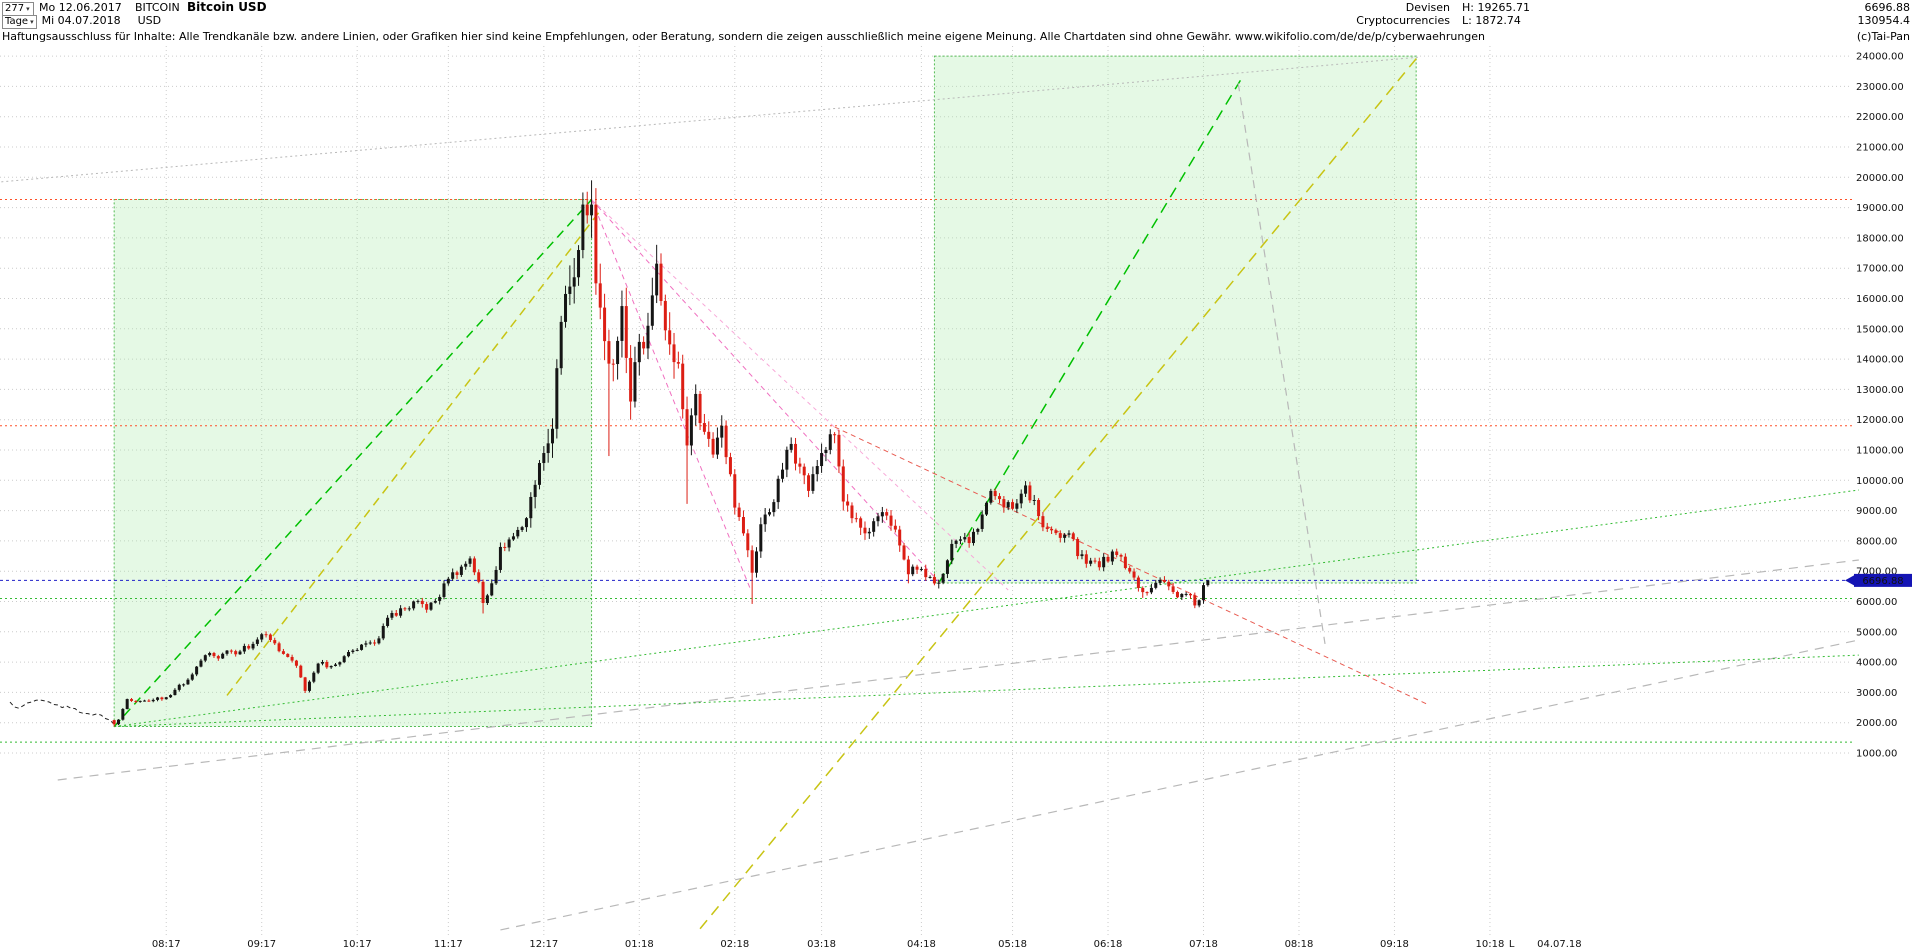  I want to click on period-high-label: H: 19265.71, so click(1496, 7).